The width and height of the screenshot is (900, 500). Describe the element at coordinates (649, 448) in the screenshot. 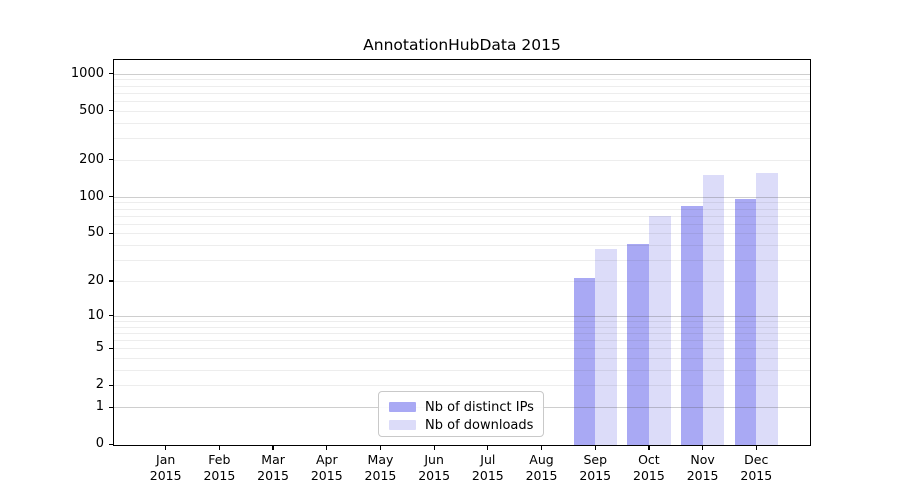

I see `x-axis-tick-oct` at that location.